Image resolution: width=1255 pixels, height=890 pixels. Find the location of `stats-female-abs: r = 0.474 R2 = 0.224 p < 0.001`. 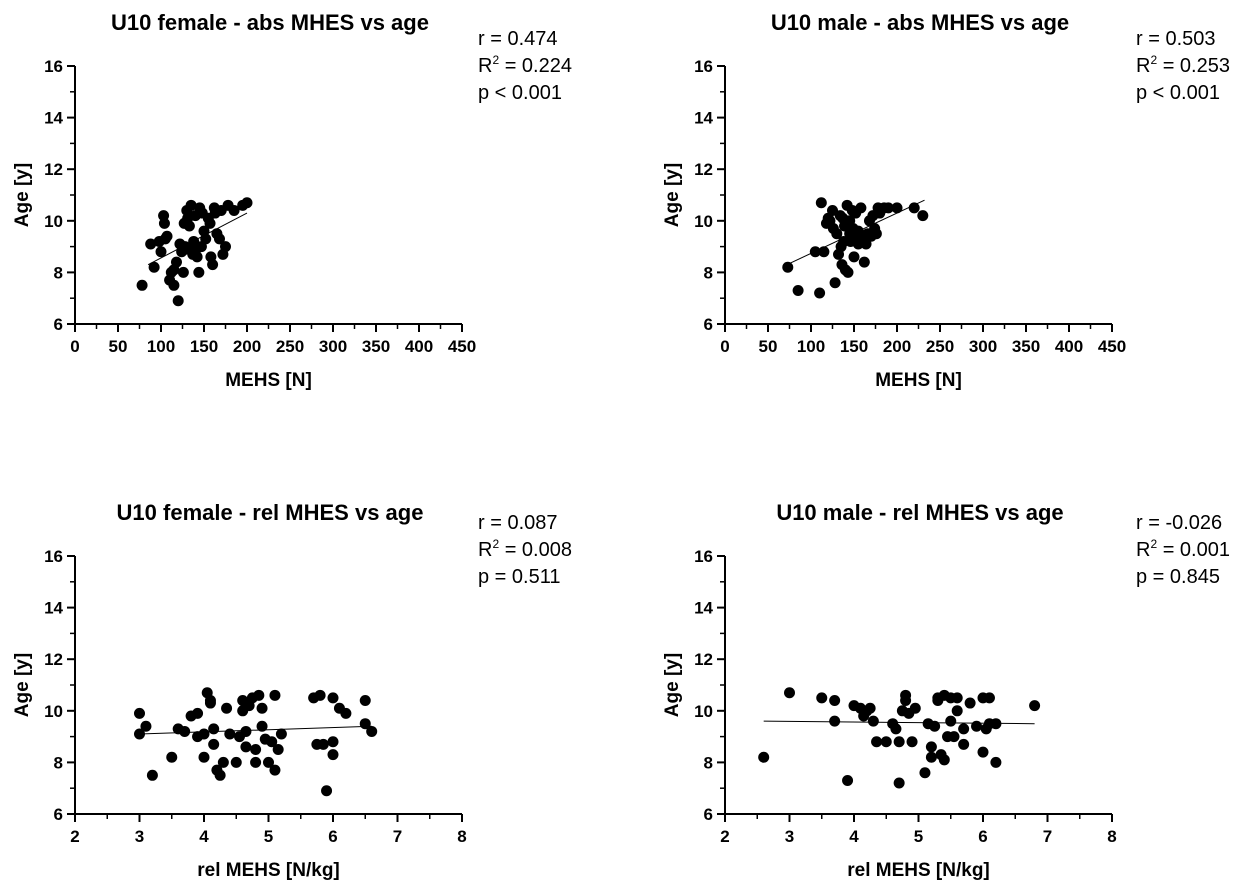

stats-female-abs: r = 0.474 R2 = 0.224 p < 0.001 is located at coordinates (525, 66).